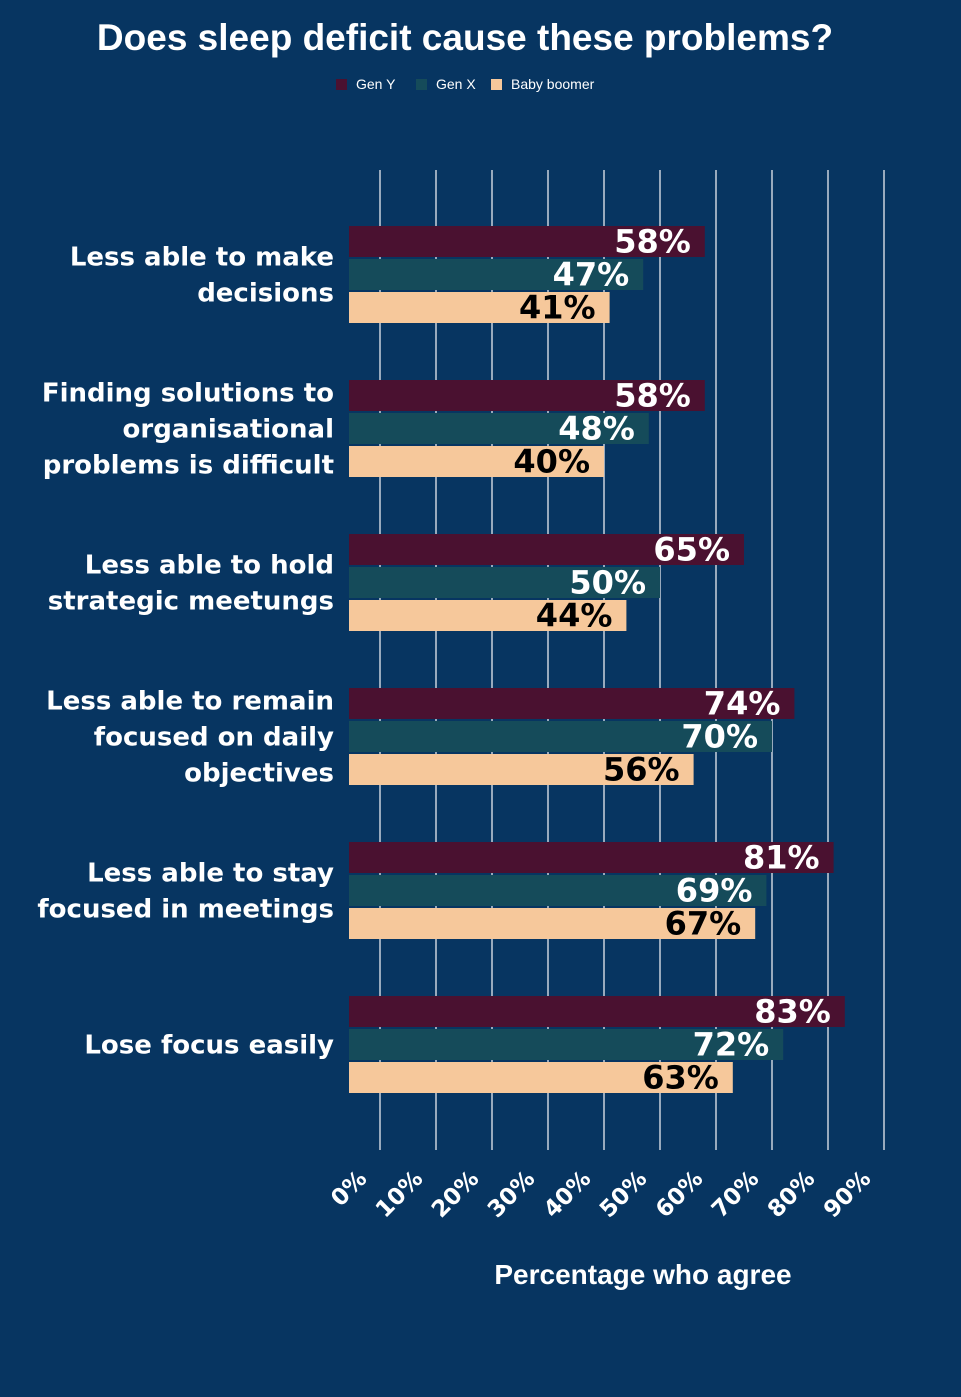 The image size is (961, 1397). I want to click on data-label: 81%, so click(781, 858).